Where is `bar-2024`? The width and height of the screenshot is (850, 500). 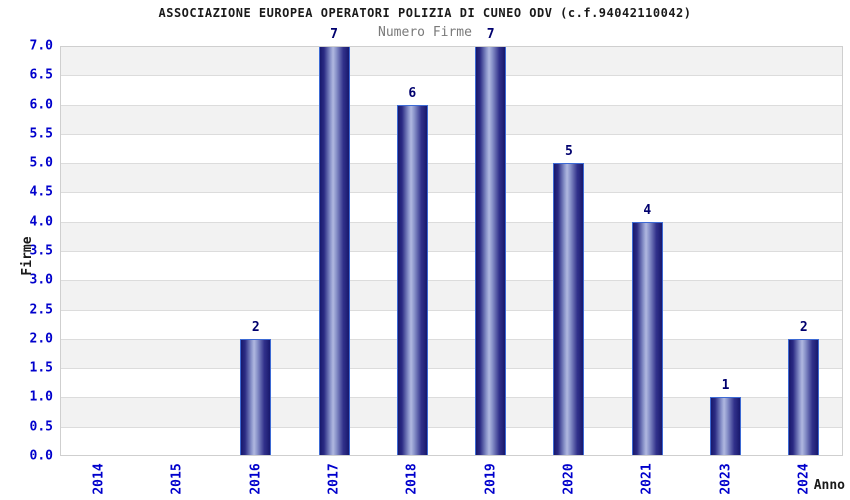 bar-2024 is located at coordinates (804, 397).